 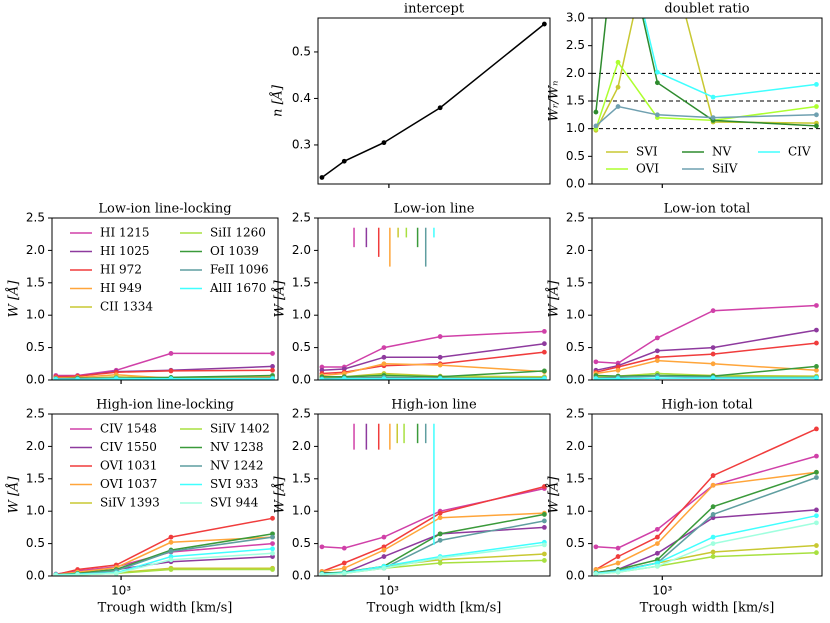 I want to click on panel-title: High-ion line-locking, so click(x=165, y=405).